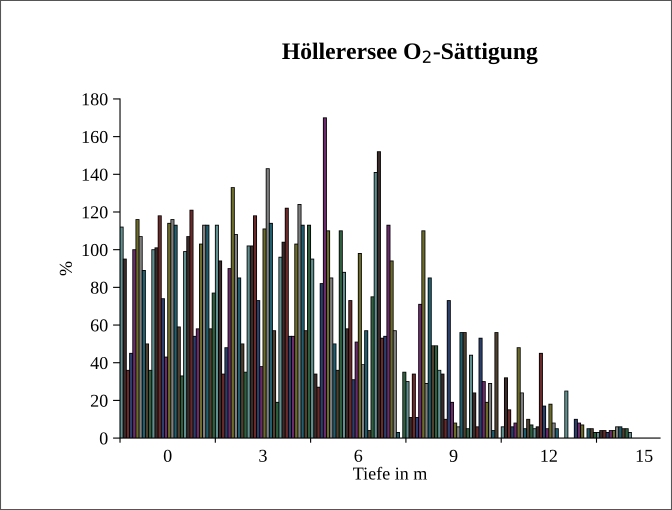 This screenshot has width=672, height=510. Describe the element at coordinates (95, 137) in the screenshot. I see `y-tick-label: 160` at that location.